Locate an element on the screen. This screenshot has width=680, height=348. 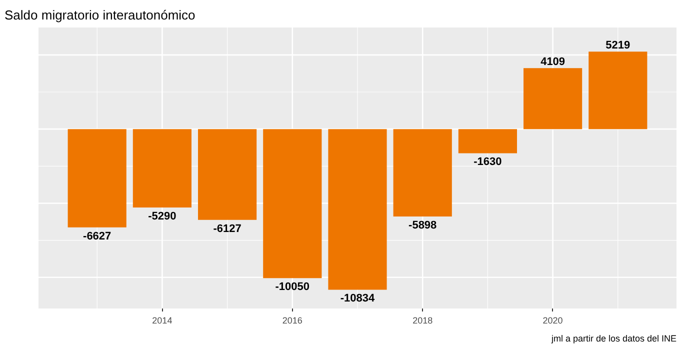
x-tick-label: 2018 is located at coordinates (422, 321).